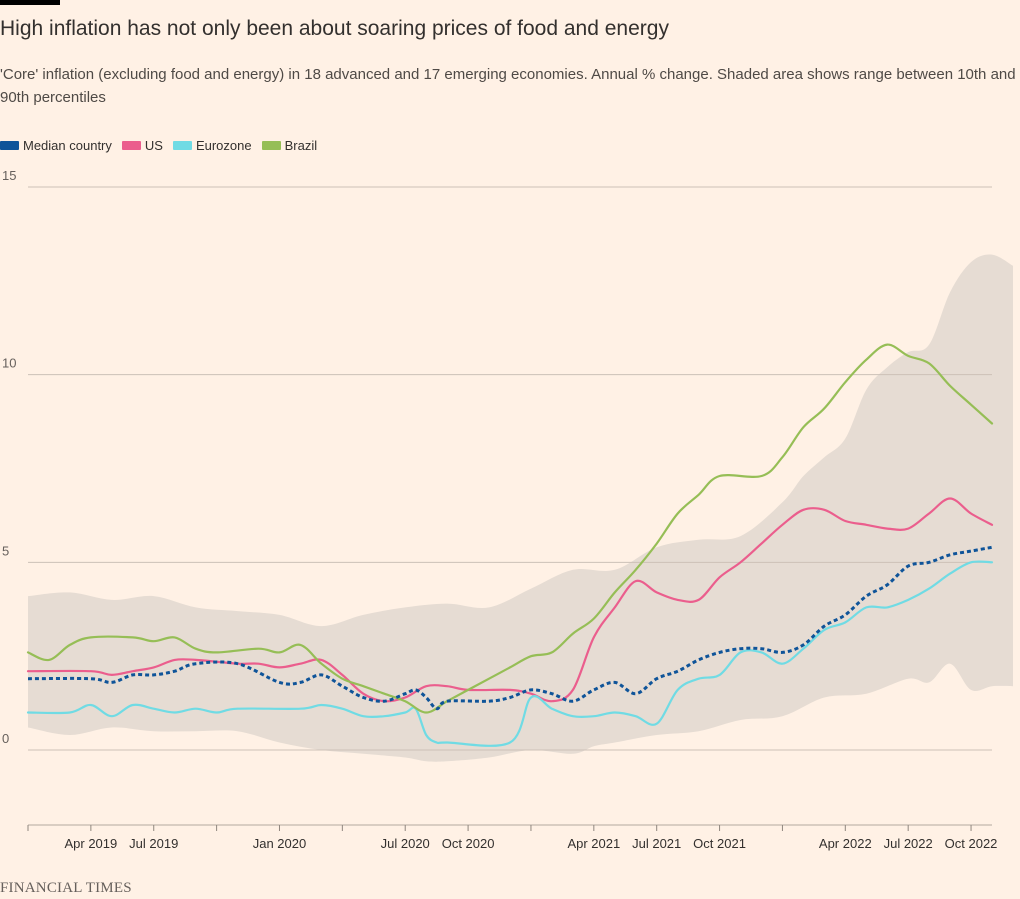 Image resolution: width=1020 pixels, height=899 pixels. Describe the element at coordinates (971, 843) in the screenshot. I see `x-tick-label: Oct 2022` at that location.